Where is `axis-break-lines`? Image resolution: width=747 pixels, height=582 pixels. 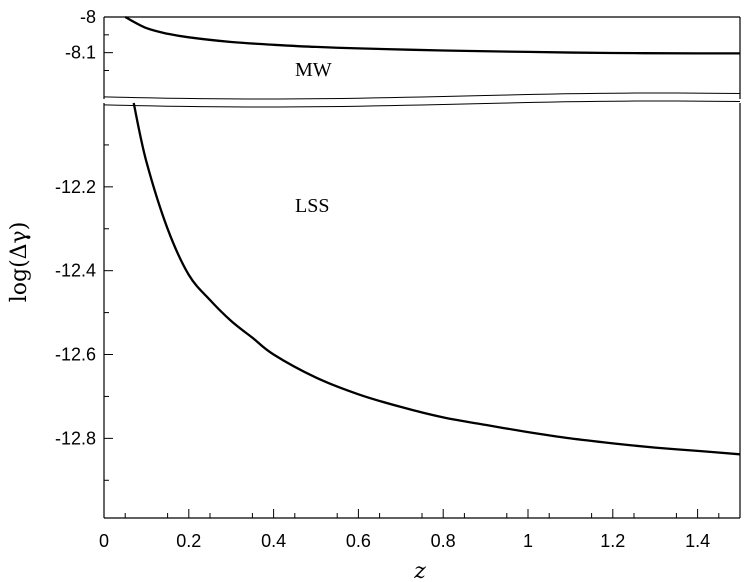
axis-break-lines is located at coordinates (422, 100).